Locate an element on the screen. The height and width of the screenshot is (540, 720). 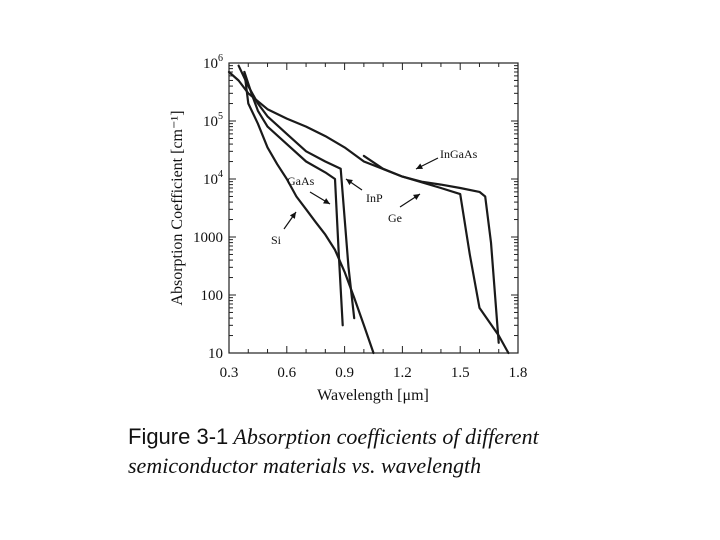
y-axis-title: Absorption Coefficient [cm⁻¹] is located at coordinates (177, 207).